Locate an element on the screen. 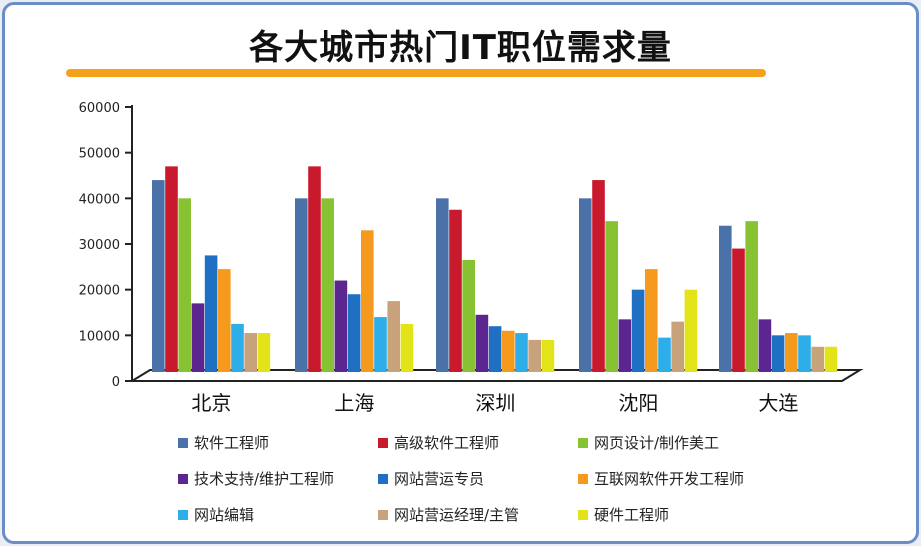  y-tick-label: 40000 is located at coordinates (99, 199).